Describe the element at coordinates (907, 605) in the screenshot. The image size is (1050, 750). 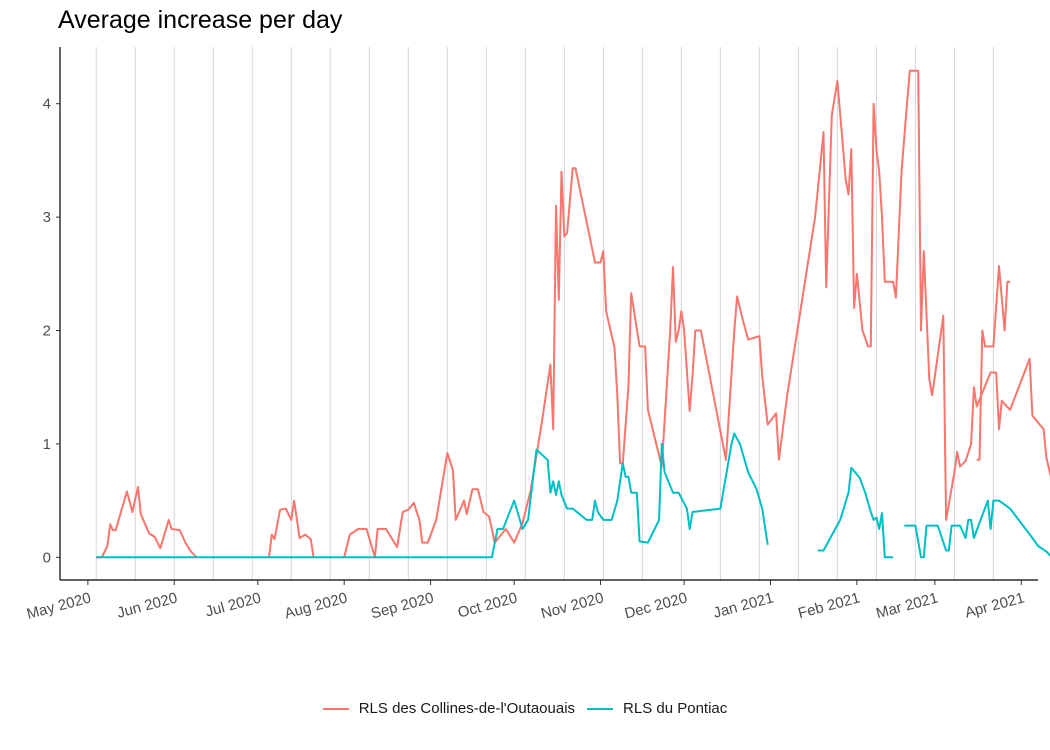
I see `x-tick-label-10: Mar 2021` at that location.